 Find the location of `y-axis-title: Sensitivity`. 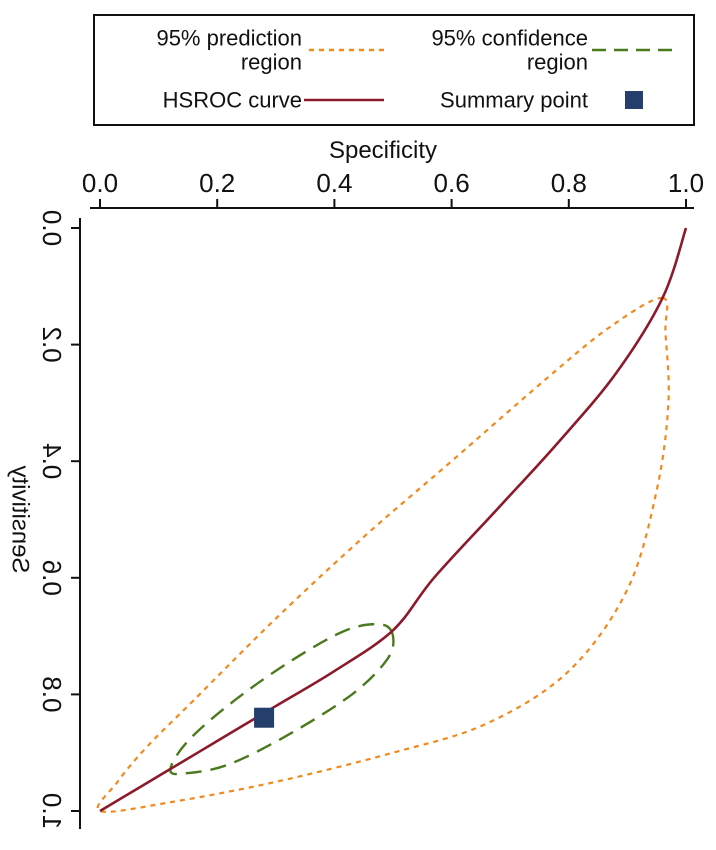

y-axis-title: Sensitivity is located at coordinates (20, 519).